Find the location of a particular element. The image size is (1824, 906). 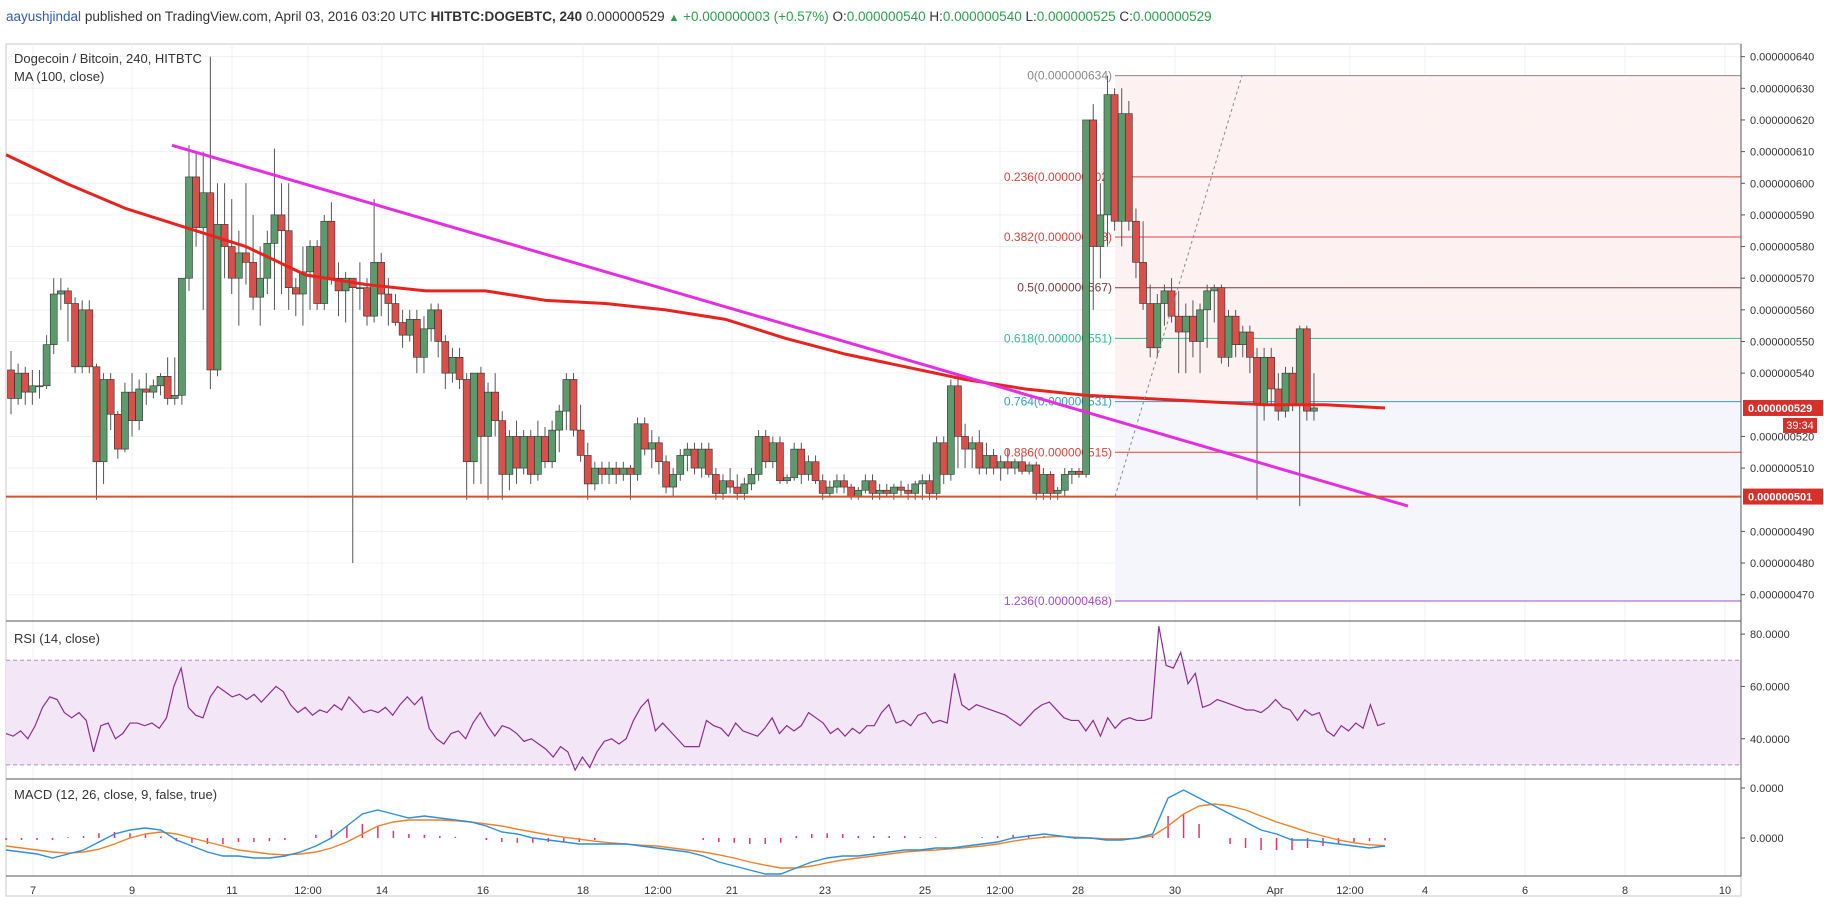

symbol-label: HITBTC:DOGEBTC, 240 is located at coordinates (506, 16).